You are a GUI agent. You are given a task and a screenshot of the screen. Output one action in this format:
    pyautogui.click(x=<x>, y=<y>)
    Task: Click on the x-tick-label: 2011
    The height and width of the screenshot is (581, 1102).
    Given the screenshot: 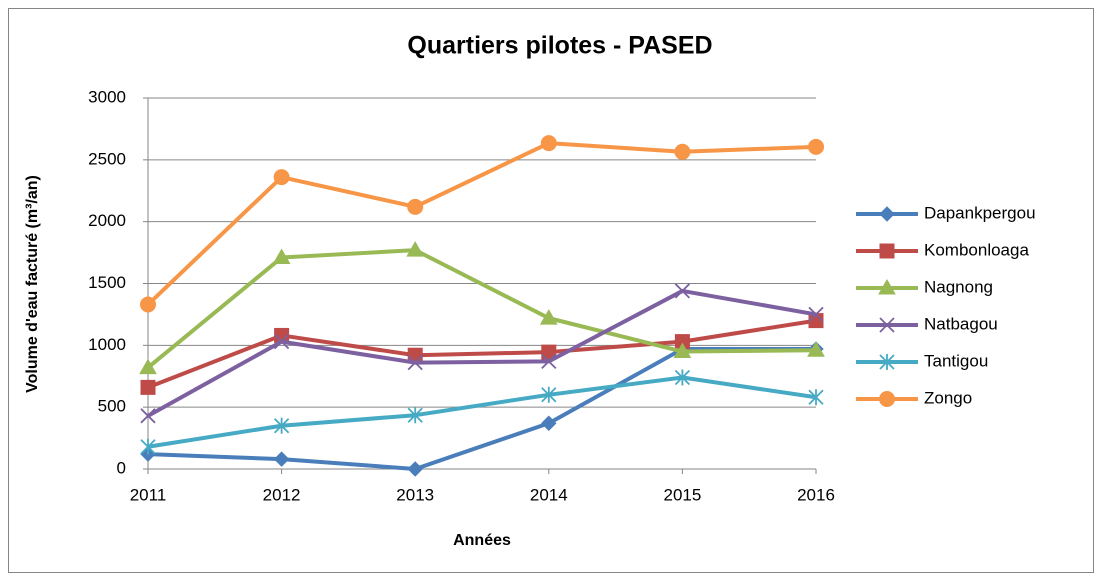 What is the action you would take?
    pyautogui.click(x=148, y=494)
    